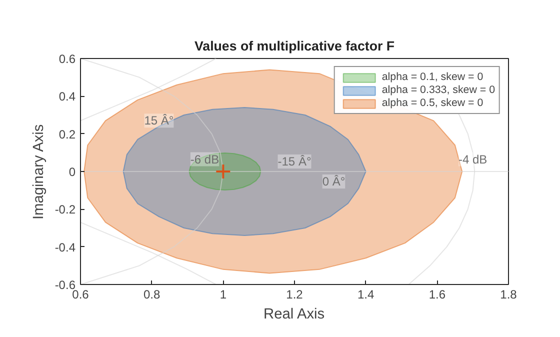  I want to click on x-tick-label: 1.8, so click(509, 295).